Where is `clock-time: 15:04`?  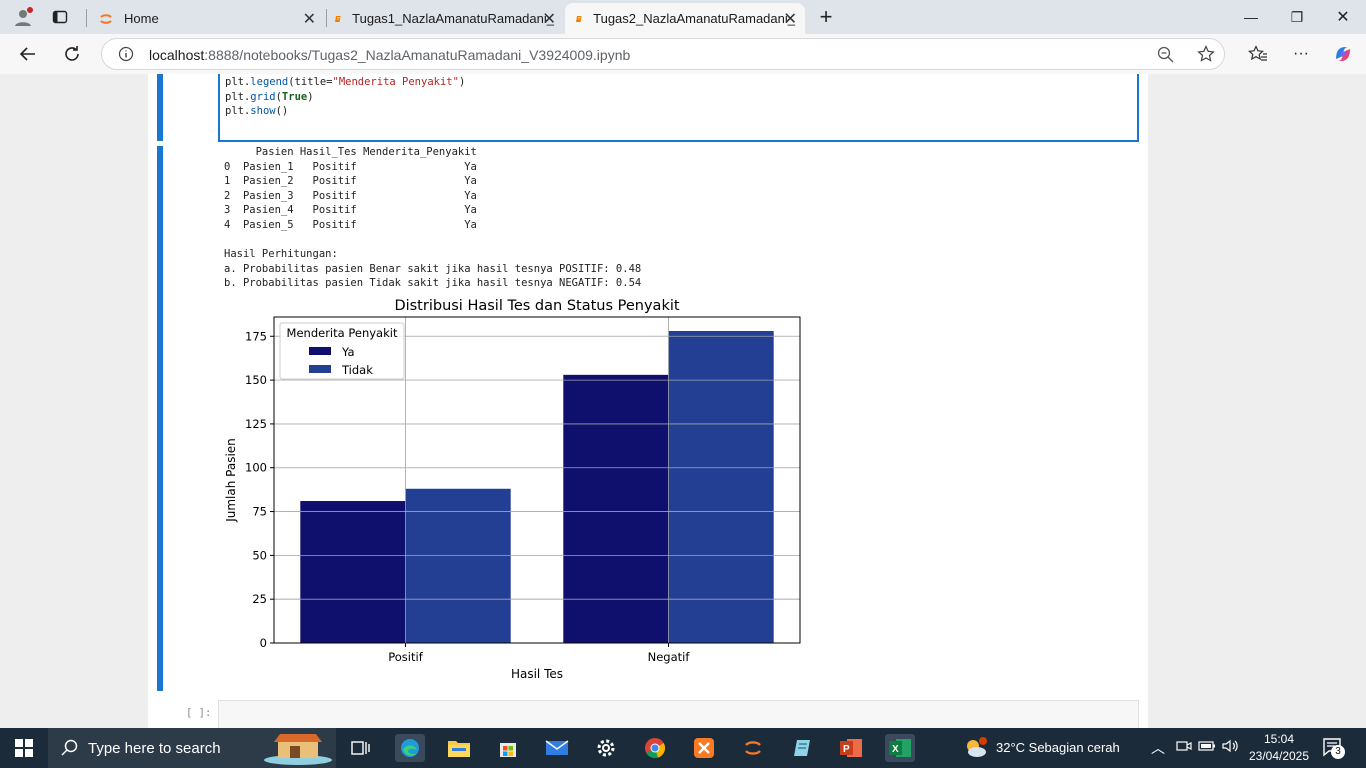
clock-time: 15:04 is located at coordinates (1279, 739).